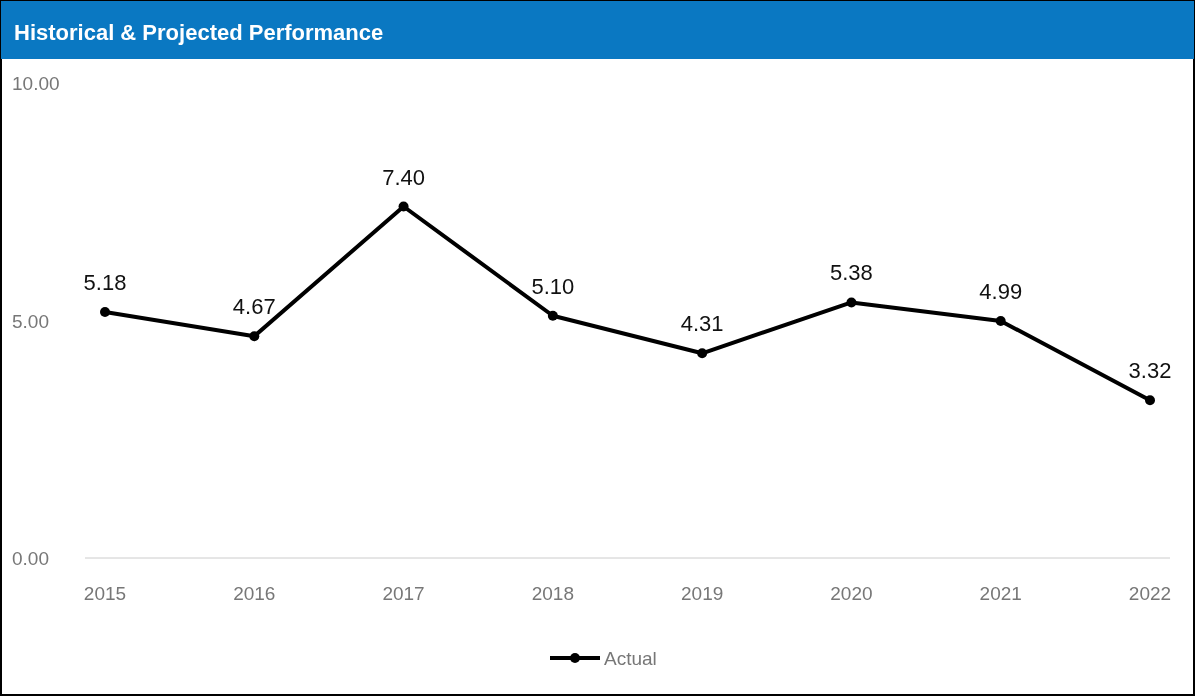  What do you see at coordinates (702, 593) in the screenshot?
I see `x-tick-label: 2019` at bounding box center [702, 593].